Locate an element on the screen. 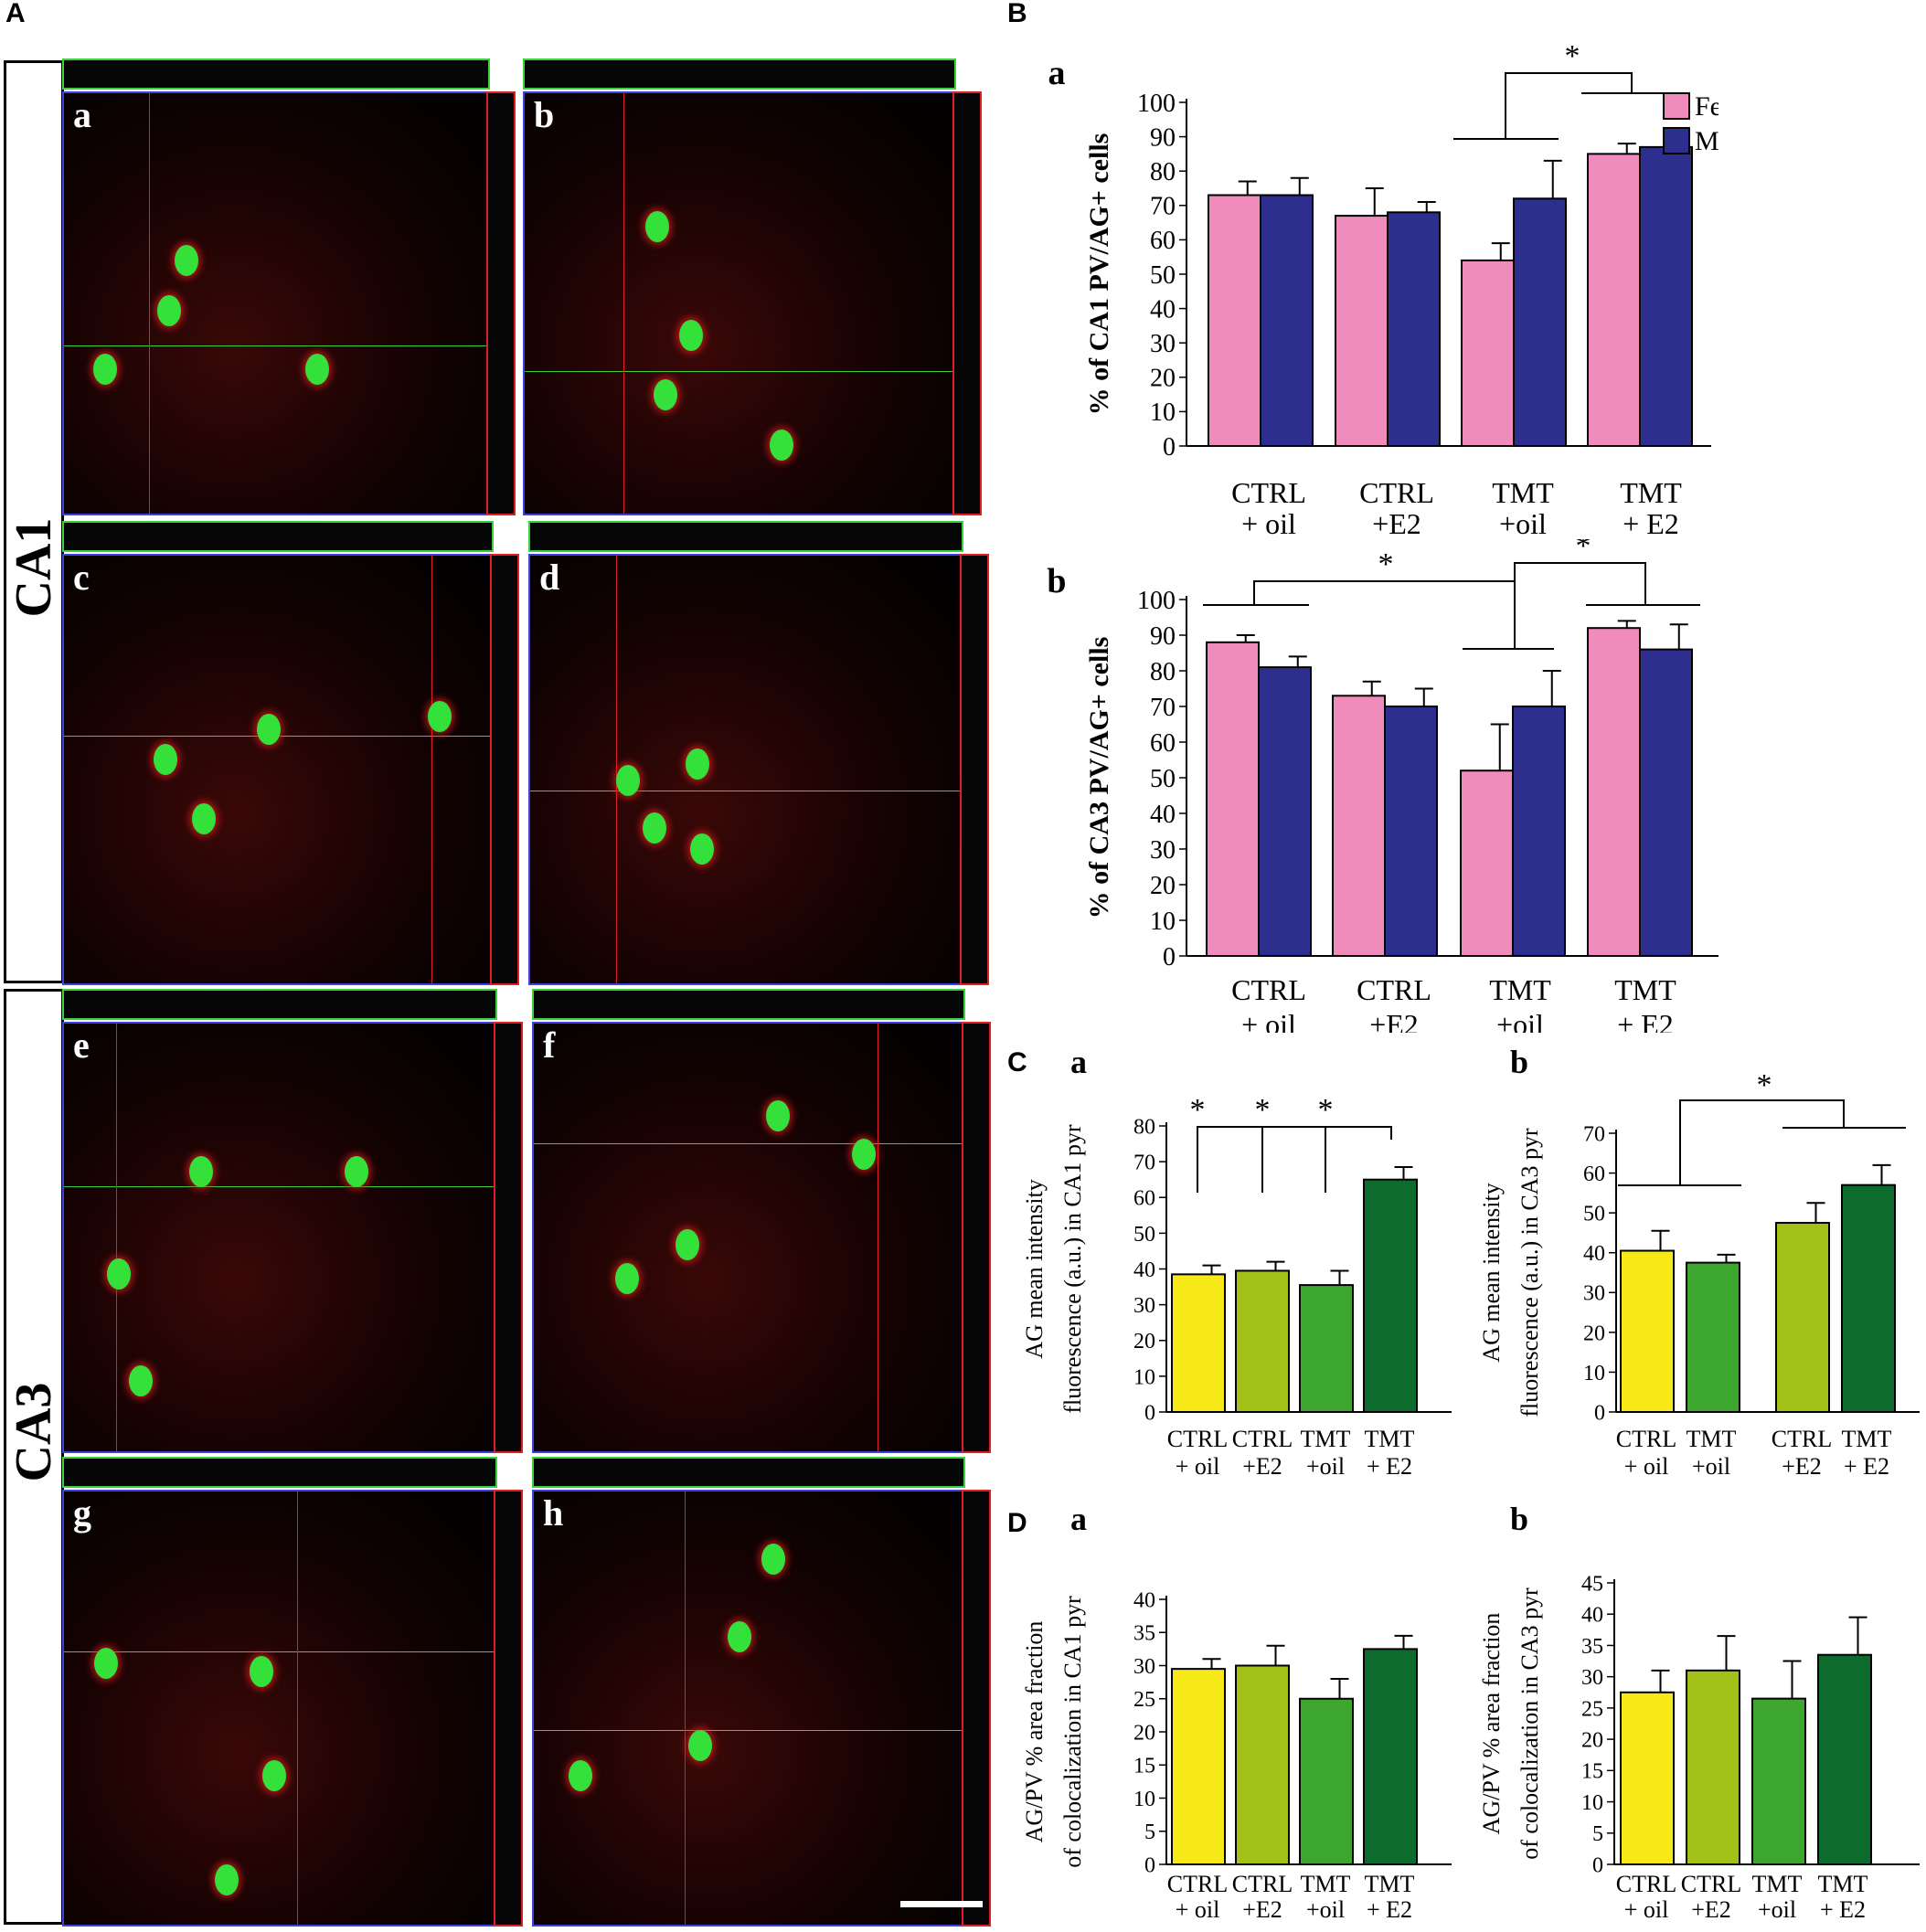 The width and height of the screenshot is (1926, 1932). legend-swatch is located at coordinates (1676, 106).